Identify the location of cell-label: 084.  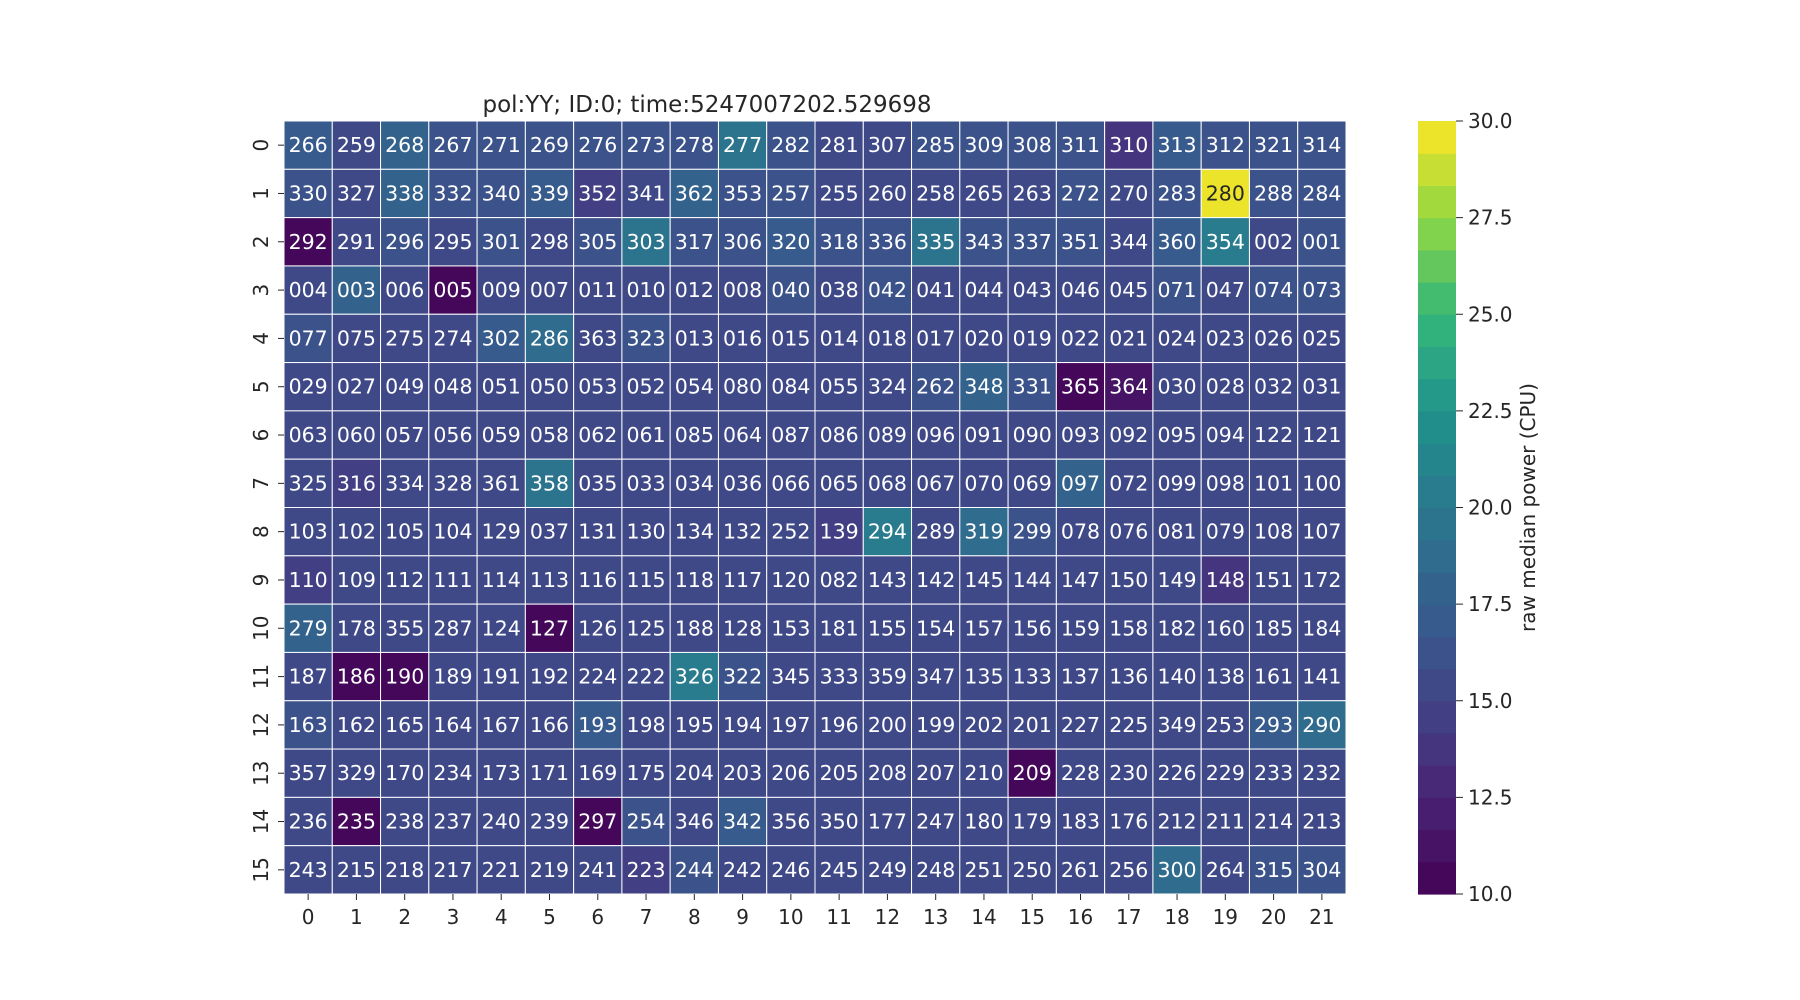
(790, 387).